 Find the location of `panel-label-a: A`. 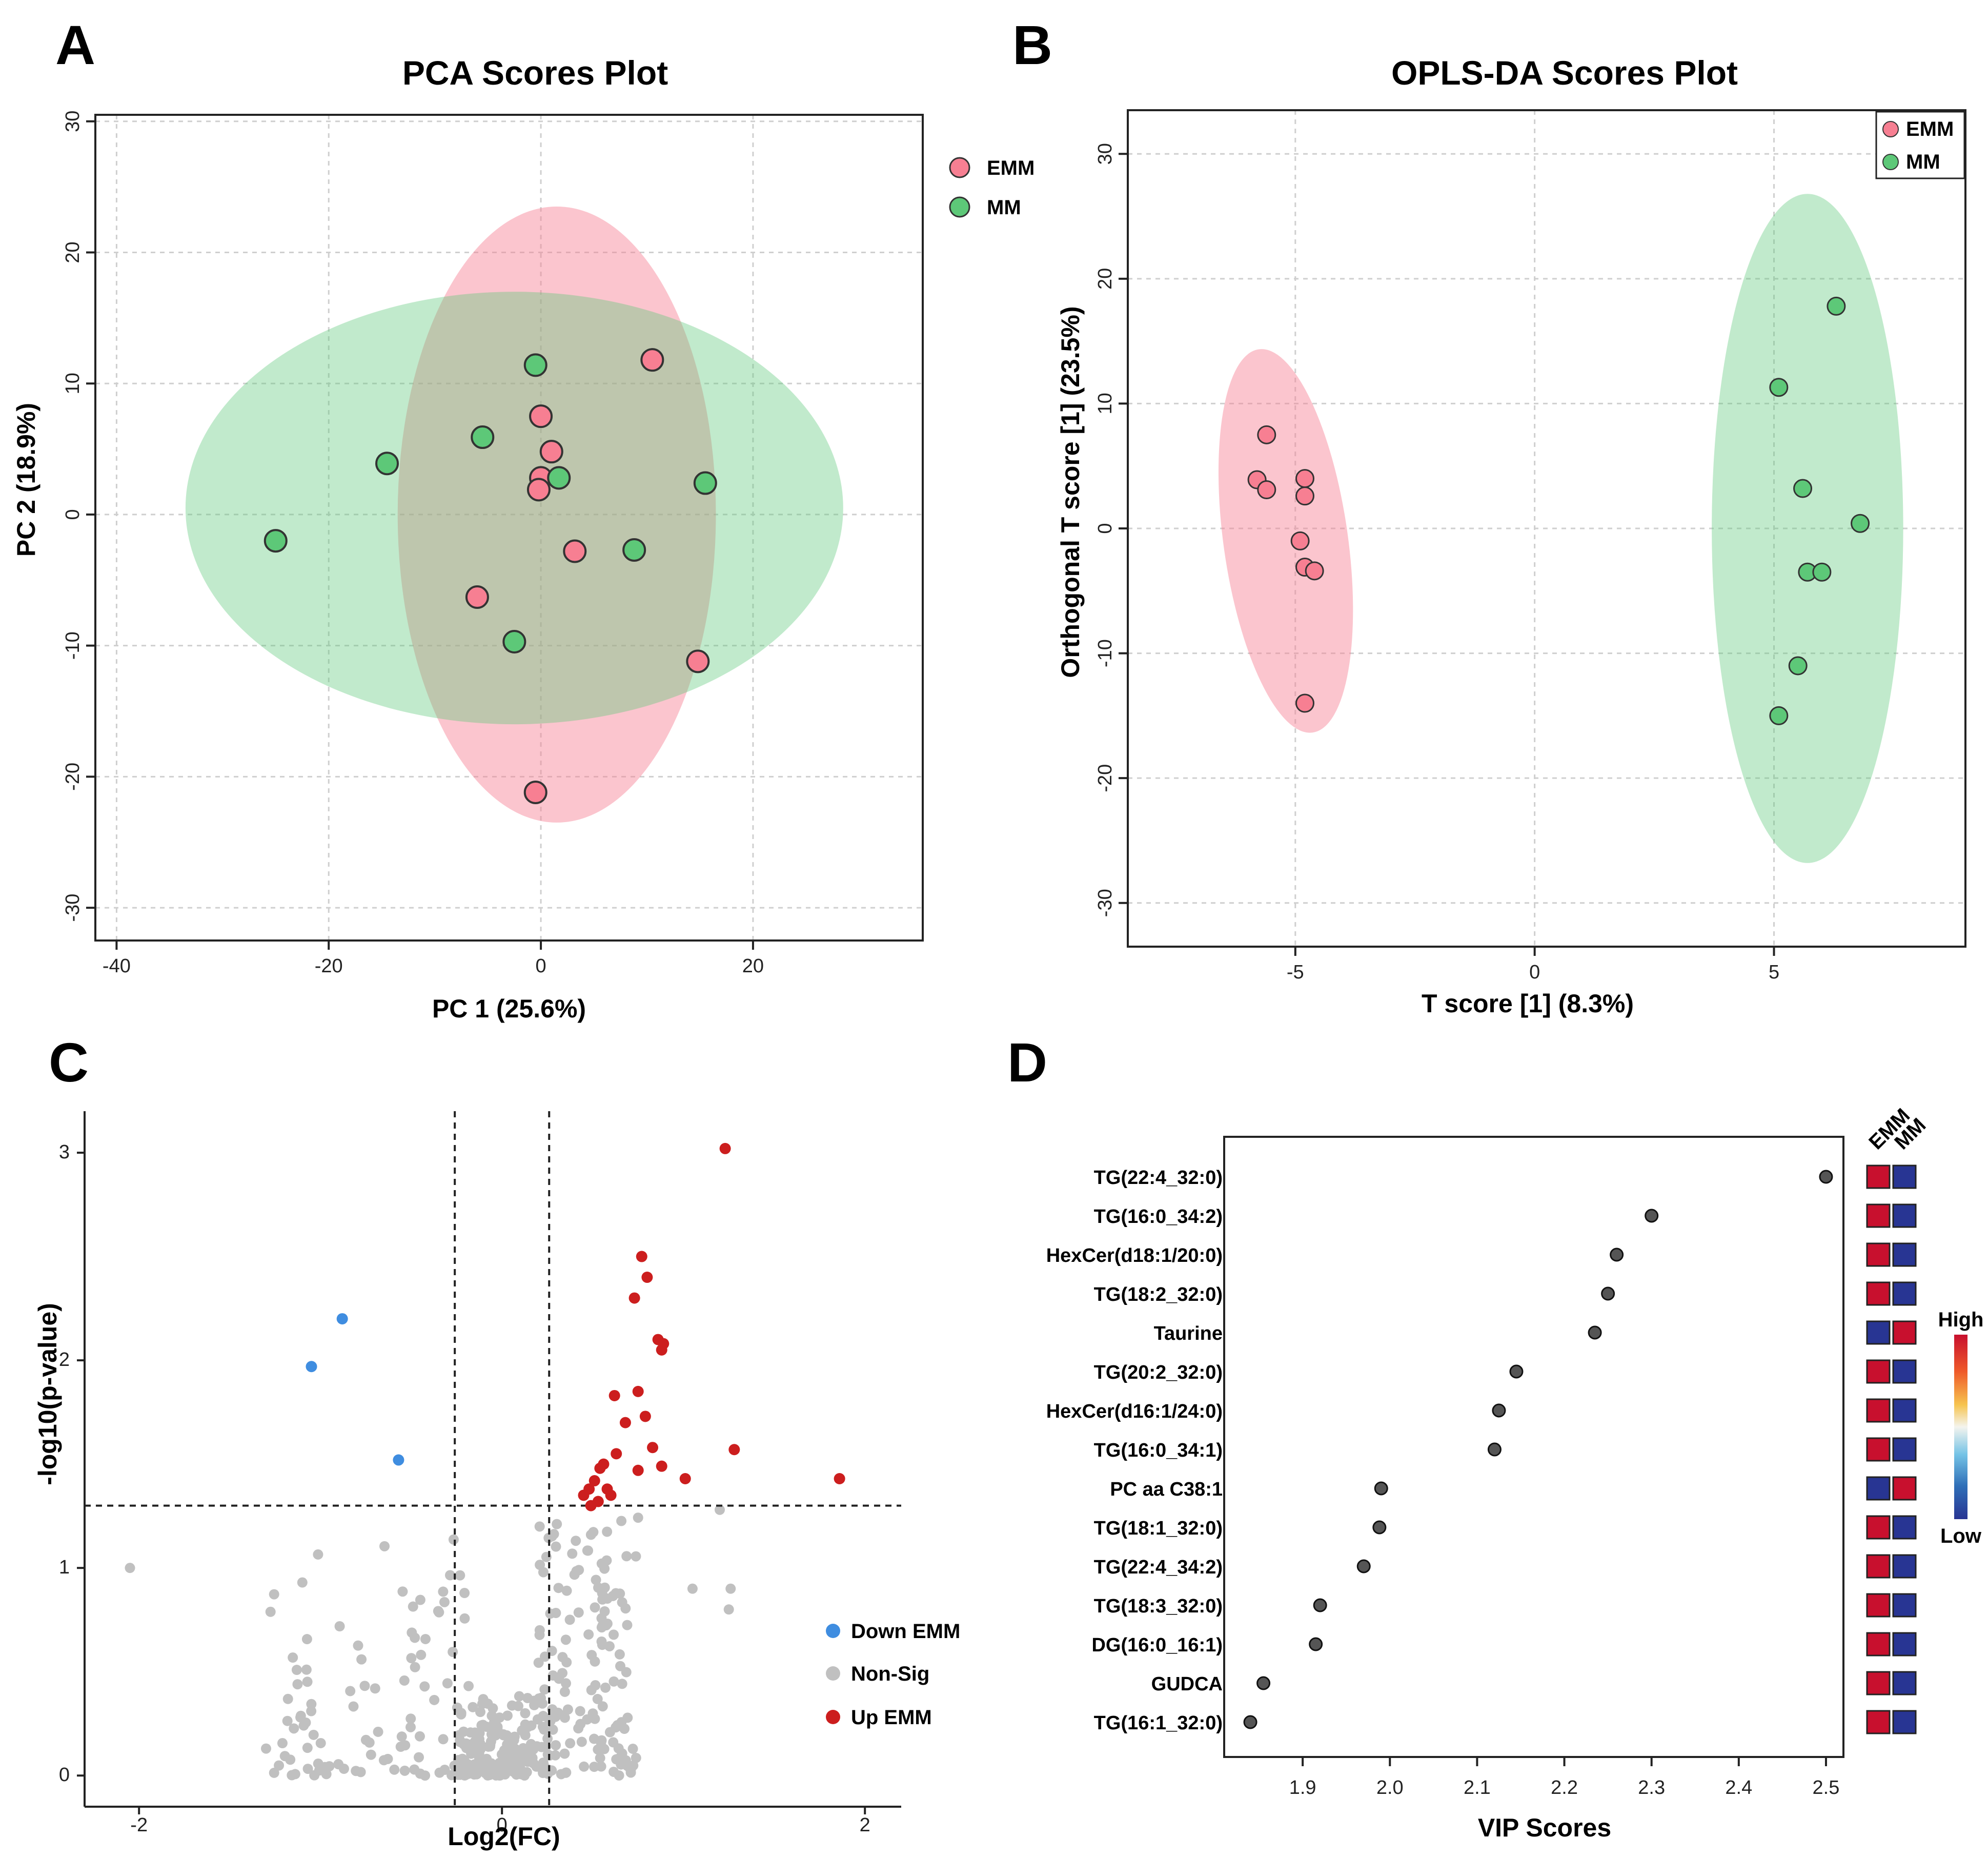

panel-label-a: A is located at coordinates (75, 45).